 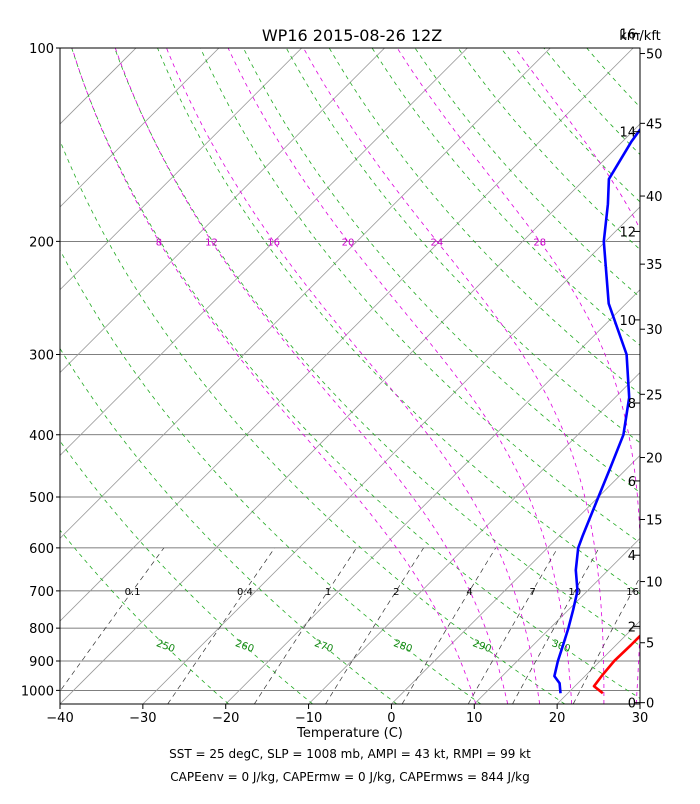 What do you see at coordinates (41, 662) in the screenshot?
I see `y-tick-label: 900` at bounding box center [41, 662].